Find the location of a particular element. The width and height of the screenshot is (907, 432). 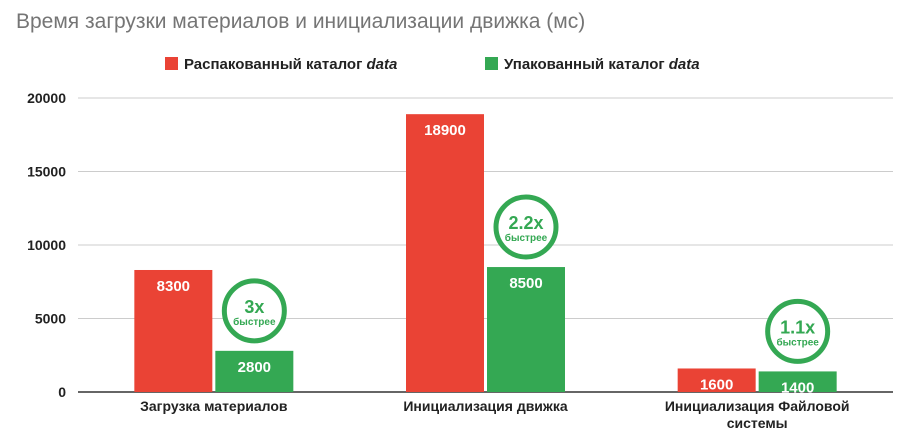

bar-value-label: 1600 is located at coordinates (716, 384).